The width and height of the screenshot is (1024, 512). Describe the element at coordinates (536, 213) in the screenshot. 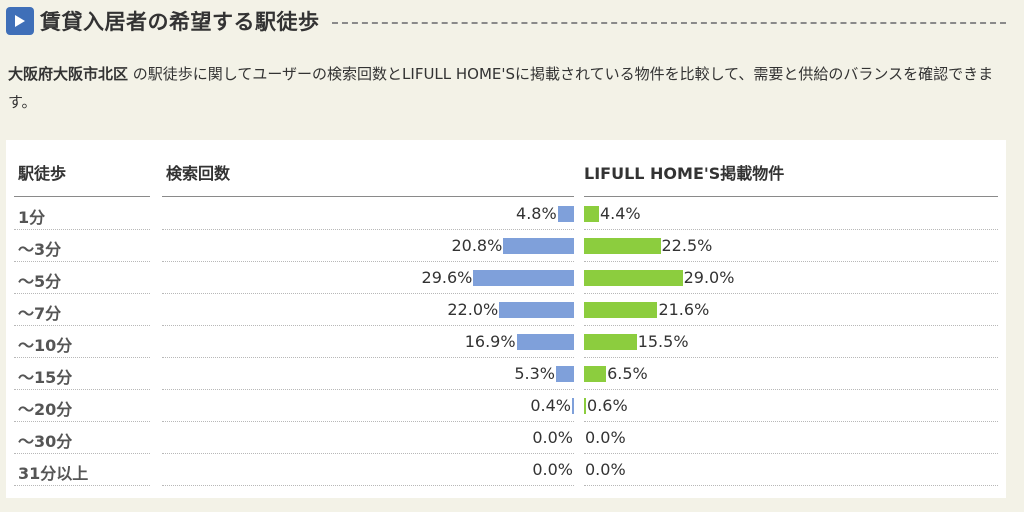

I see `search-value-label: 4.8%` at that location.